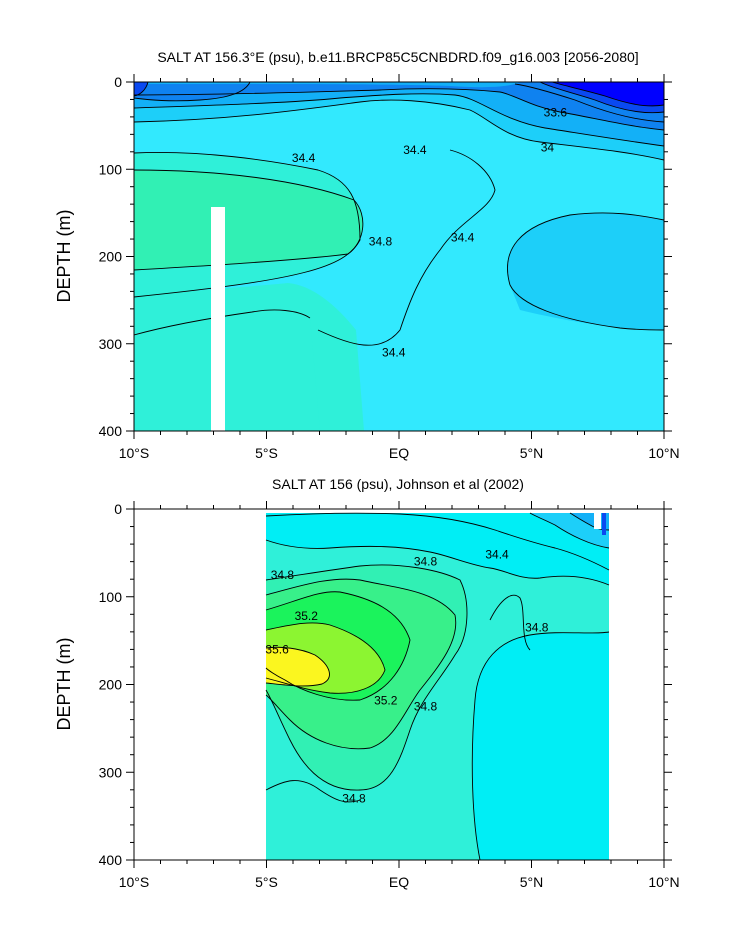 Image resolution: width=733 pixels, height=945 pixels. Describe the element at coordinates (429, 233) in the screenshot. I see `panel-1-contour-labels: 33.6 34 34.4 34.4 34.4 34.8 34.4` at that location.